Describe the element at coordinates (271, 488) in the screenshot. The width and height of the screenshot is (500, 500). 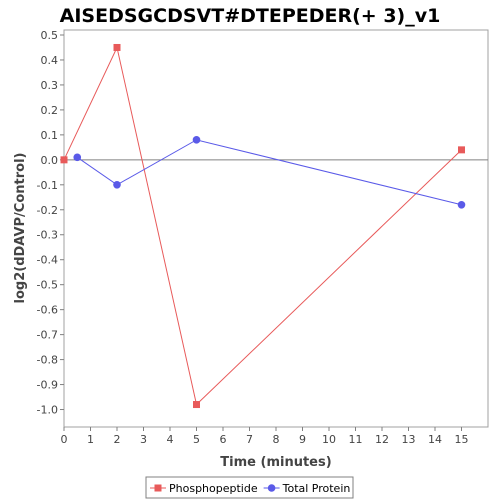
I see `legend-total-protein-marker` at that location.